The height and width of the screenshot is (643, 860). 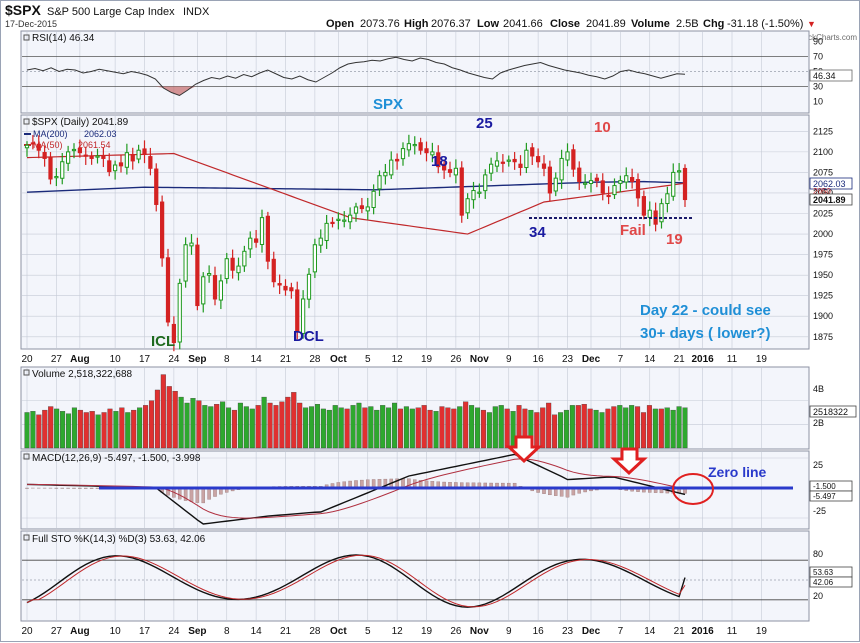 I want to click on volume-value: 2.5B, so click(x=687, y=24).